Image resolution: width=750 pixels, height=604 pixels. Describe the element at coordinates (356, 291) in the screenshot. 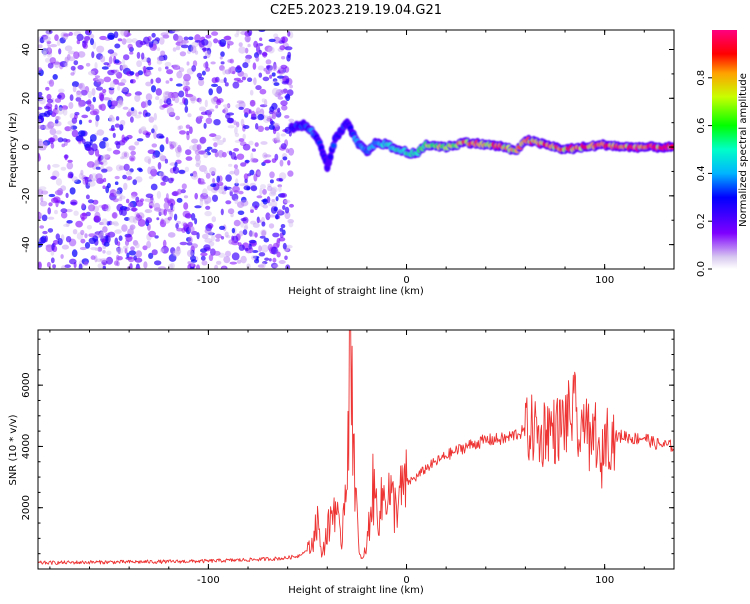

I see `spectrogram-x-label: Height of straight line (km)` at that location.